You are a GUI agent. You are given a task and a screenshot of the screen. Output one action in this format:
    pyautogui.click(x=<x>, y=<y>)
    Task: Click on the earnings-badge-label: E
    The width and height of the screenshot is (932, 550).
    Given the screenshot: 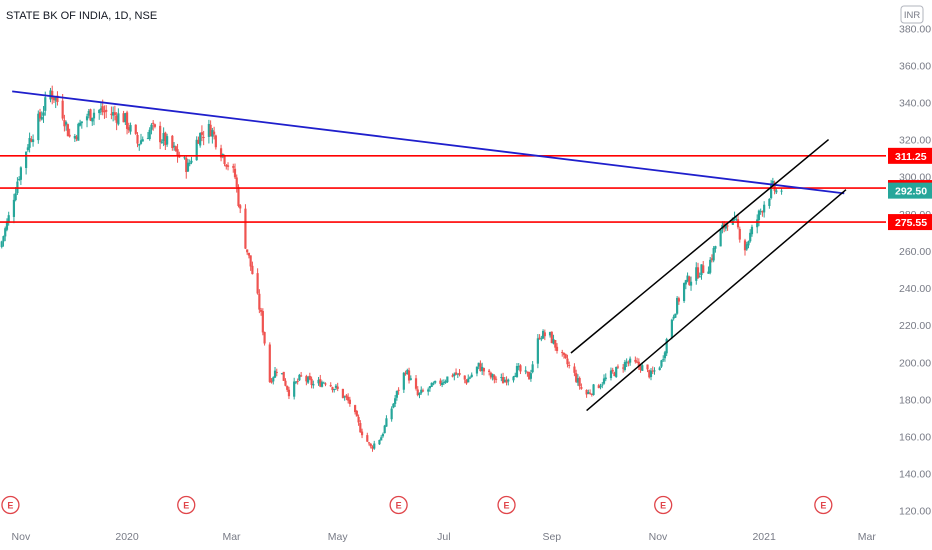 What is the action you would take?
    pyautogui.click(x=399, y=506)
    